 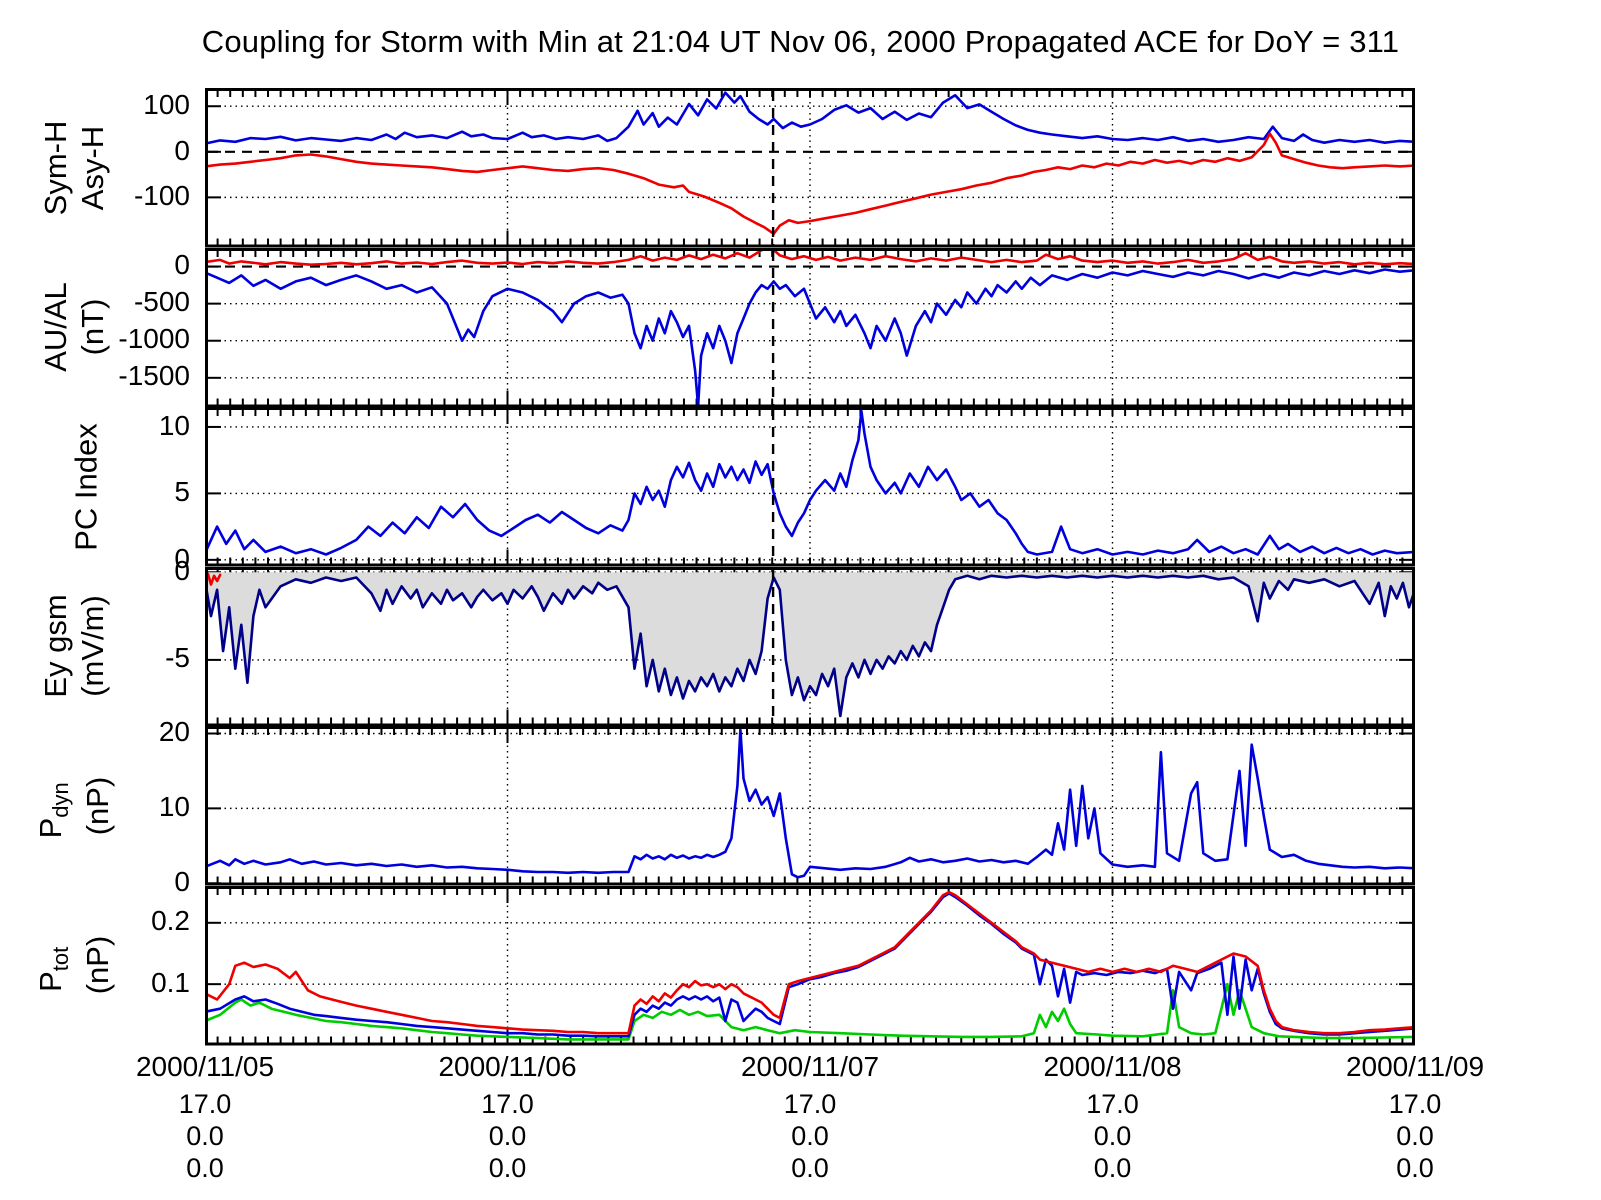 What do you see at coordinates (810, 257) in the screenshot?
I see `series-au` at bounding box center [810, 257].